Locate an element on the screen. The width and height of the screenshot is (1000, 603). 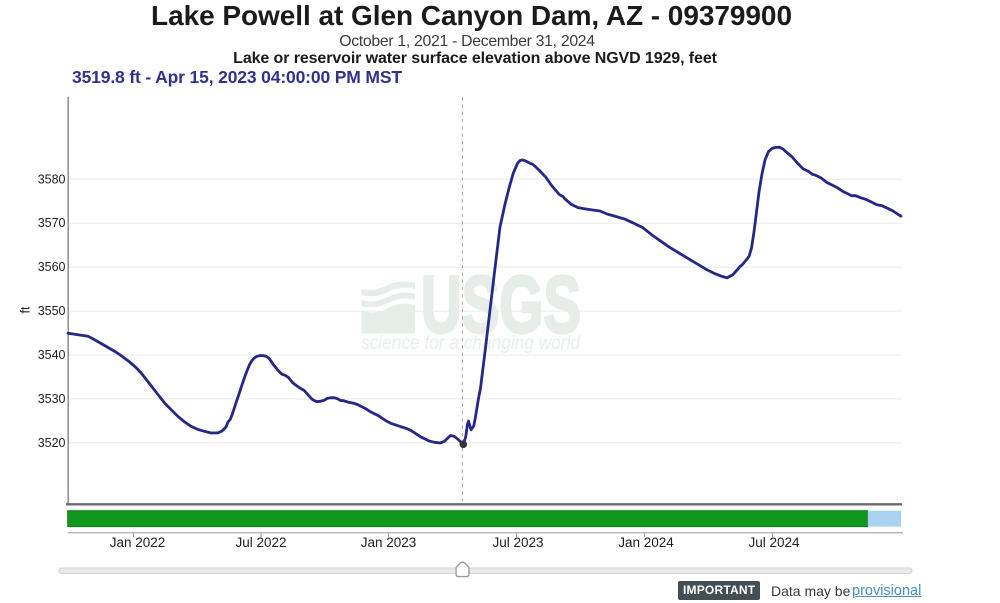
svg-text: 3580 is located at coordinates (52, 179).